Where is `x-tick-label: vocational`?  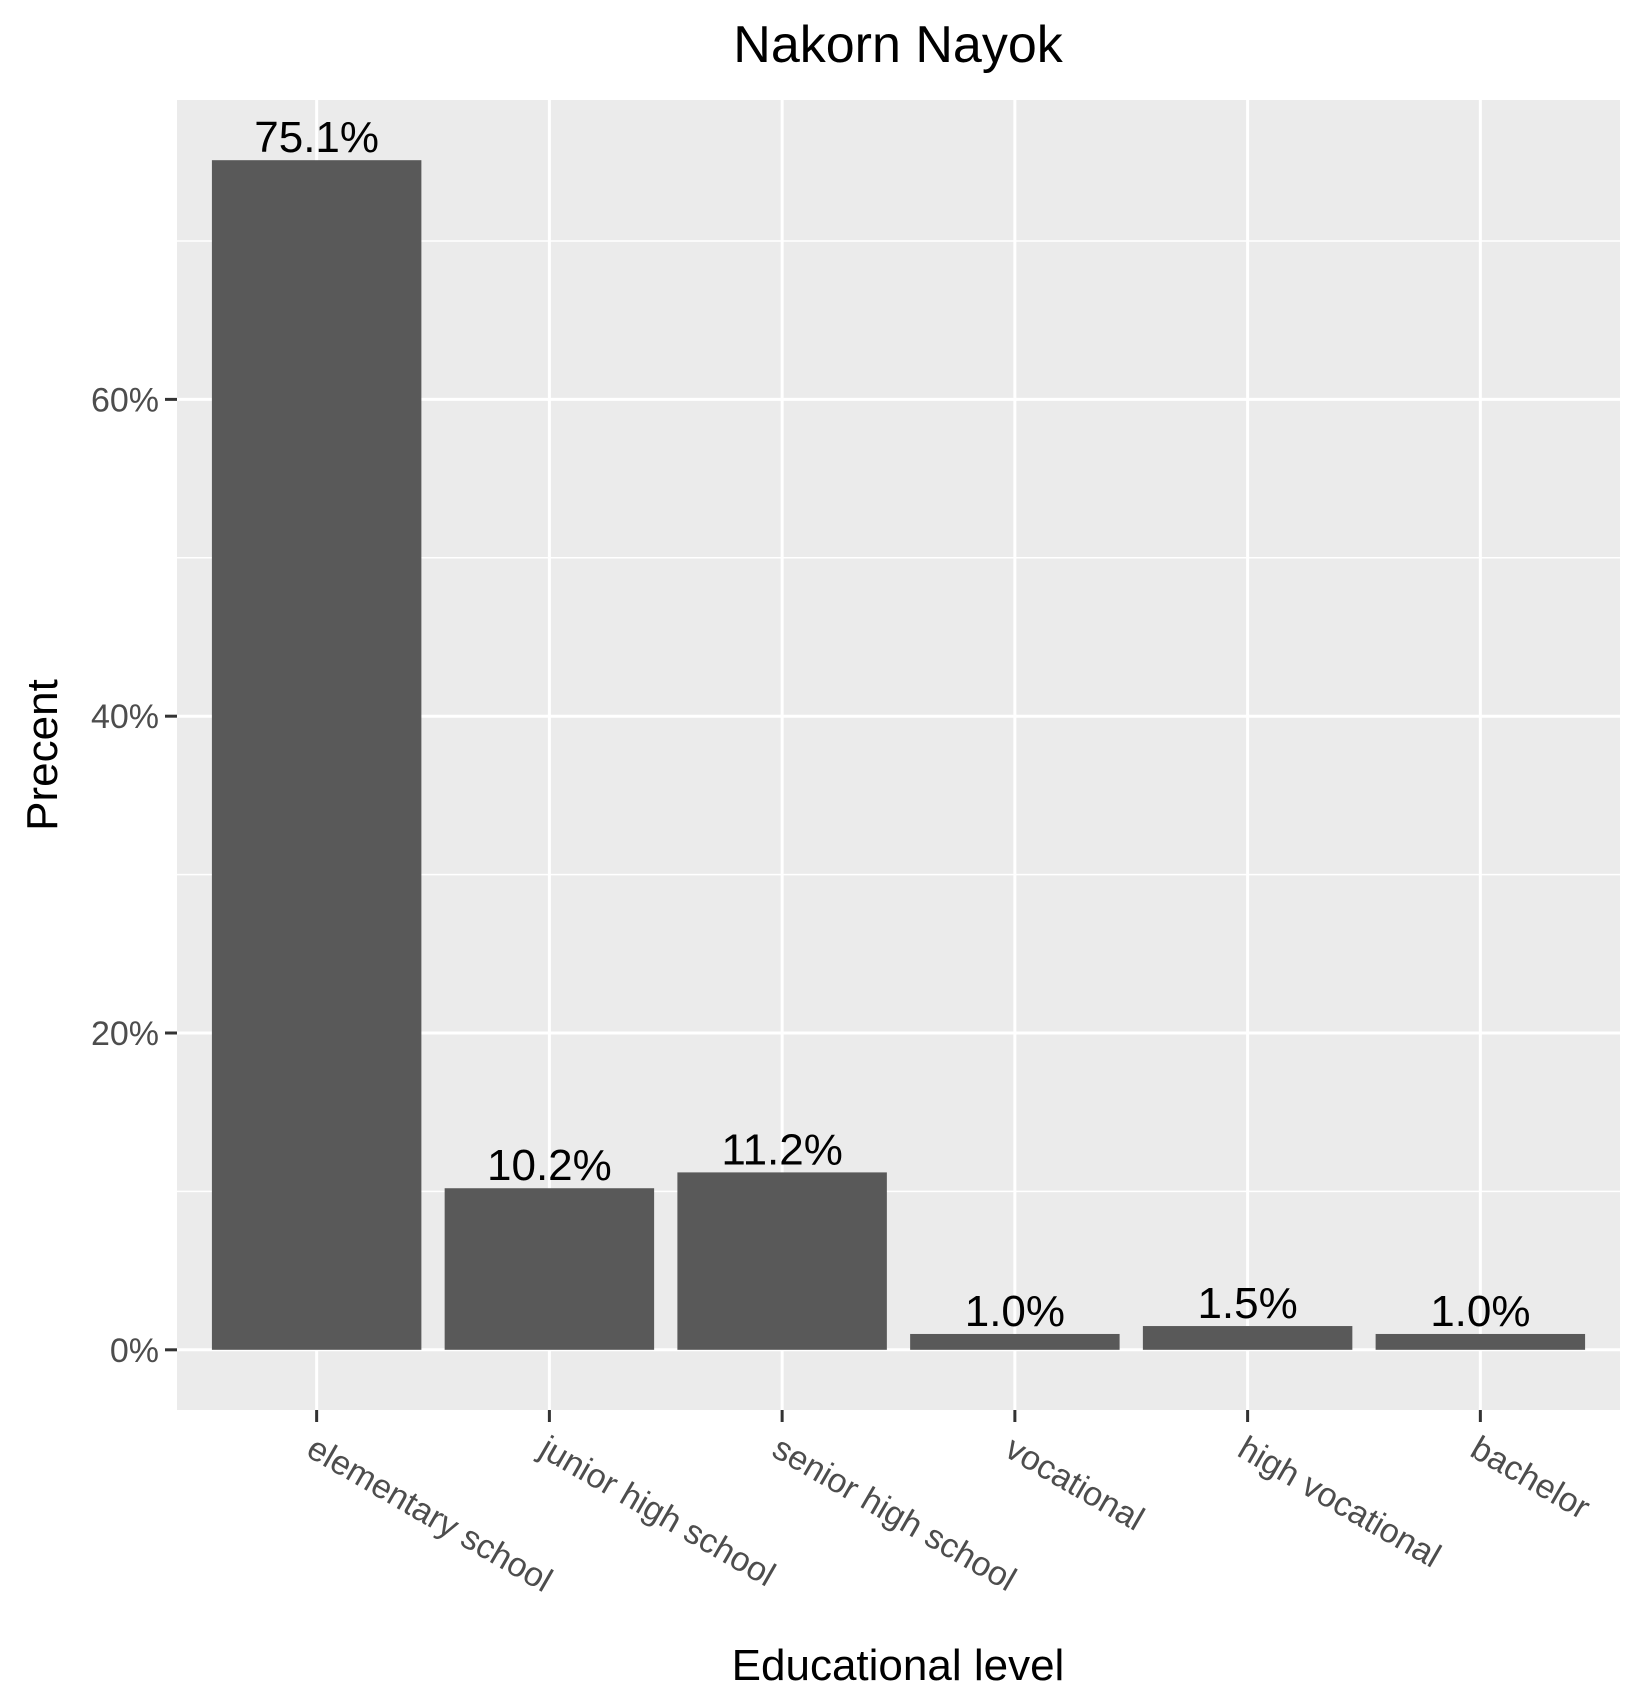
x-tick-label: vocational is located at coordinates (1075, 1483).